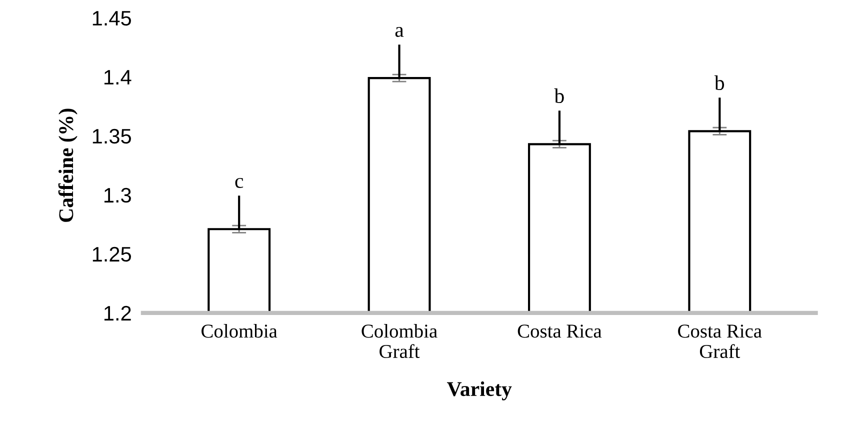  Describe the element at coordinates (479, 390) in the screenshot. I see `x-axis-title: Variety` at that location.